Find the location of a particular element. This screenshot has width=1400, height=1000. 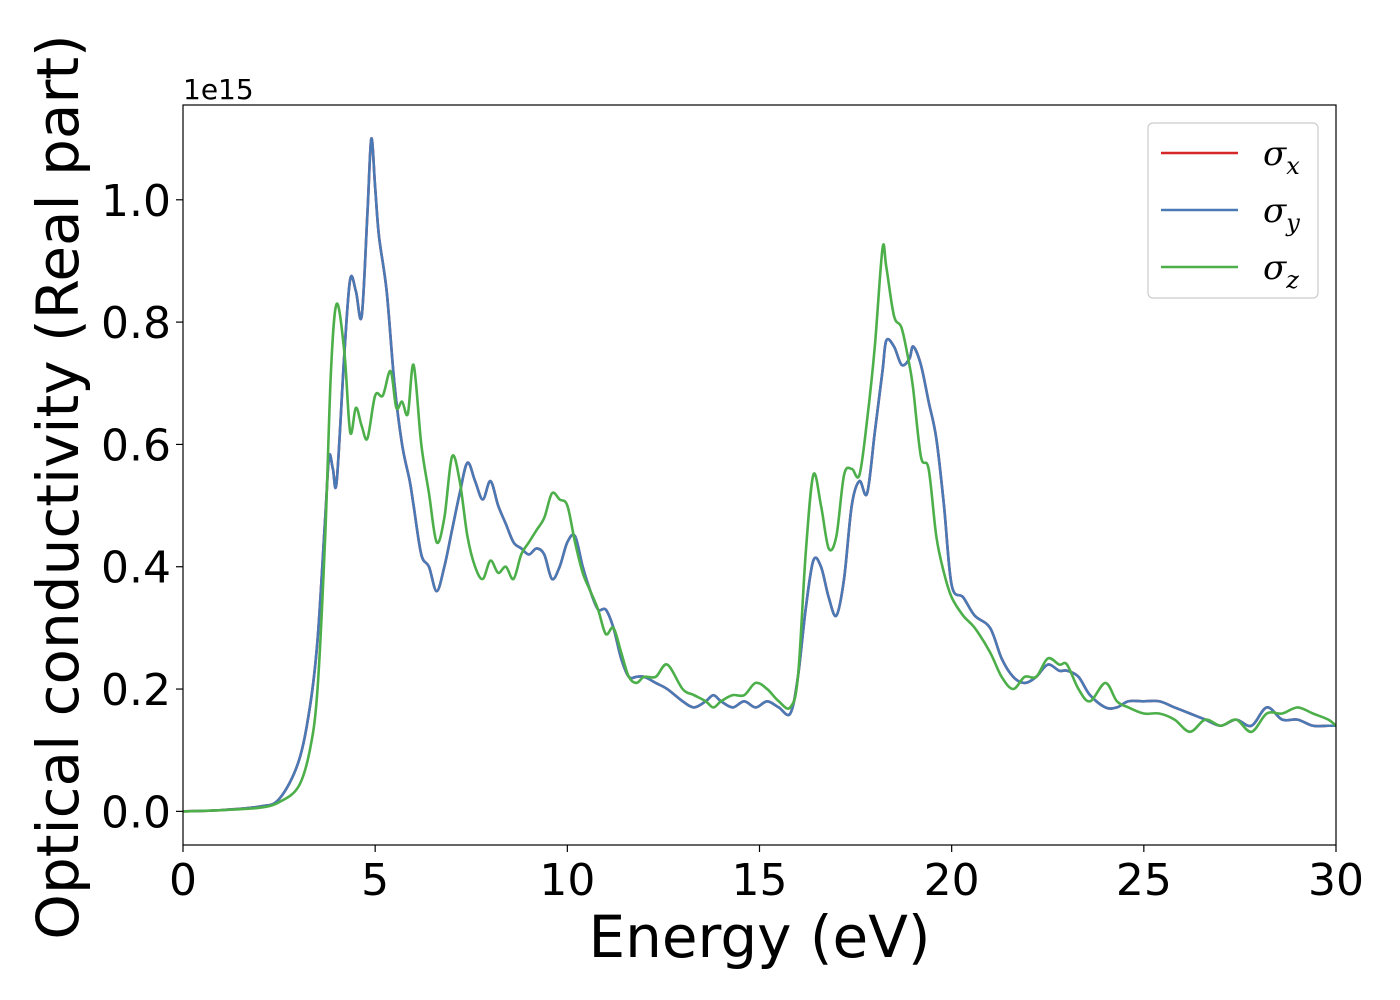

legend-label-z: σz is located at coordinates (1281, 271).